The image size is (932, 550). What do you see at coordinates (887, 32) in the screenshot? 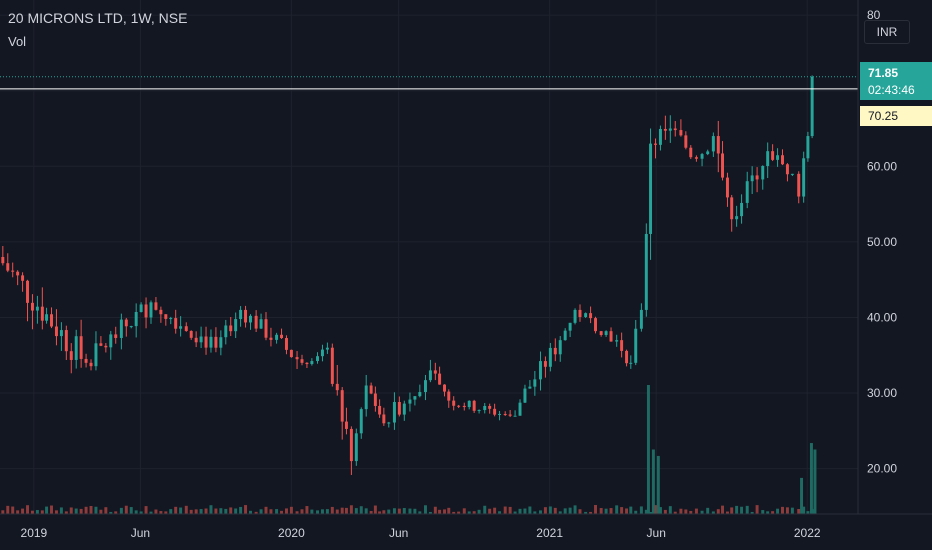
I see `currency-badge: INR` at bounding box center [887, 32].